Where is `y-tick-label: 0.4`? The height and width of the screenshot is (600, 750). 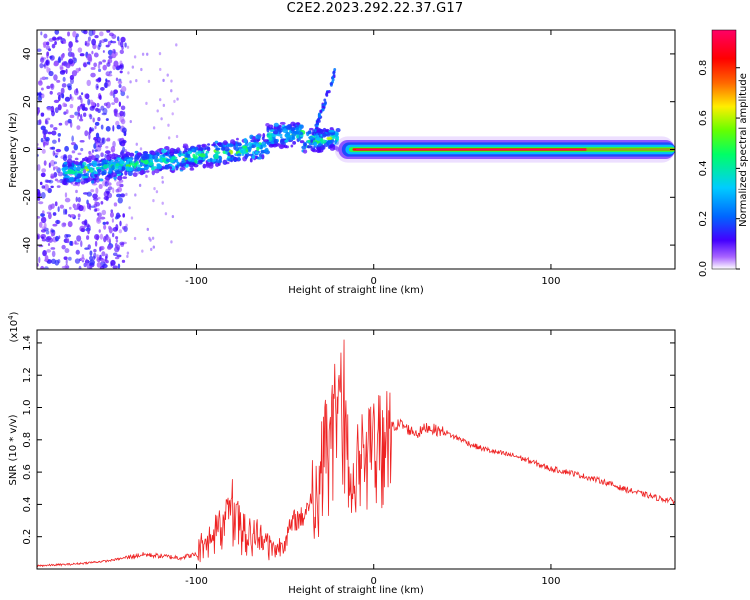
y-tick-label: 0.4 is located at coordinates (27, 504).